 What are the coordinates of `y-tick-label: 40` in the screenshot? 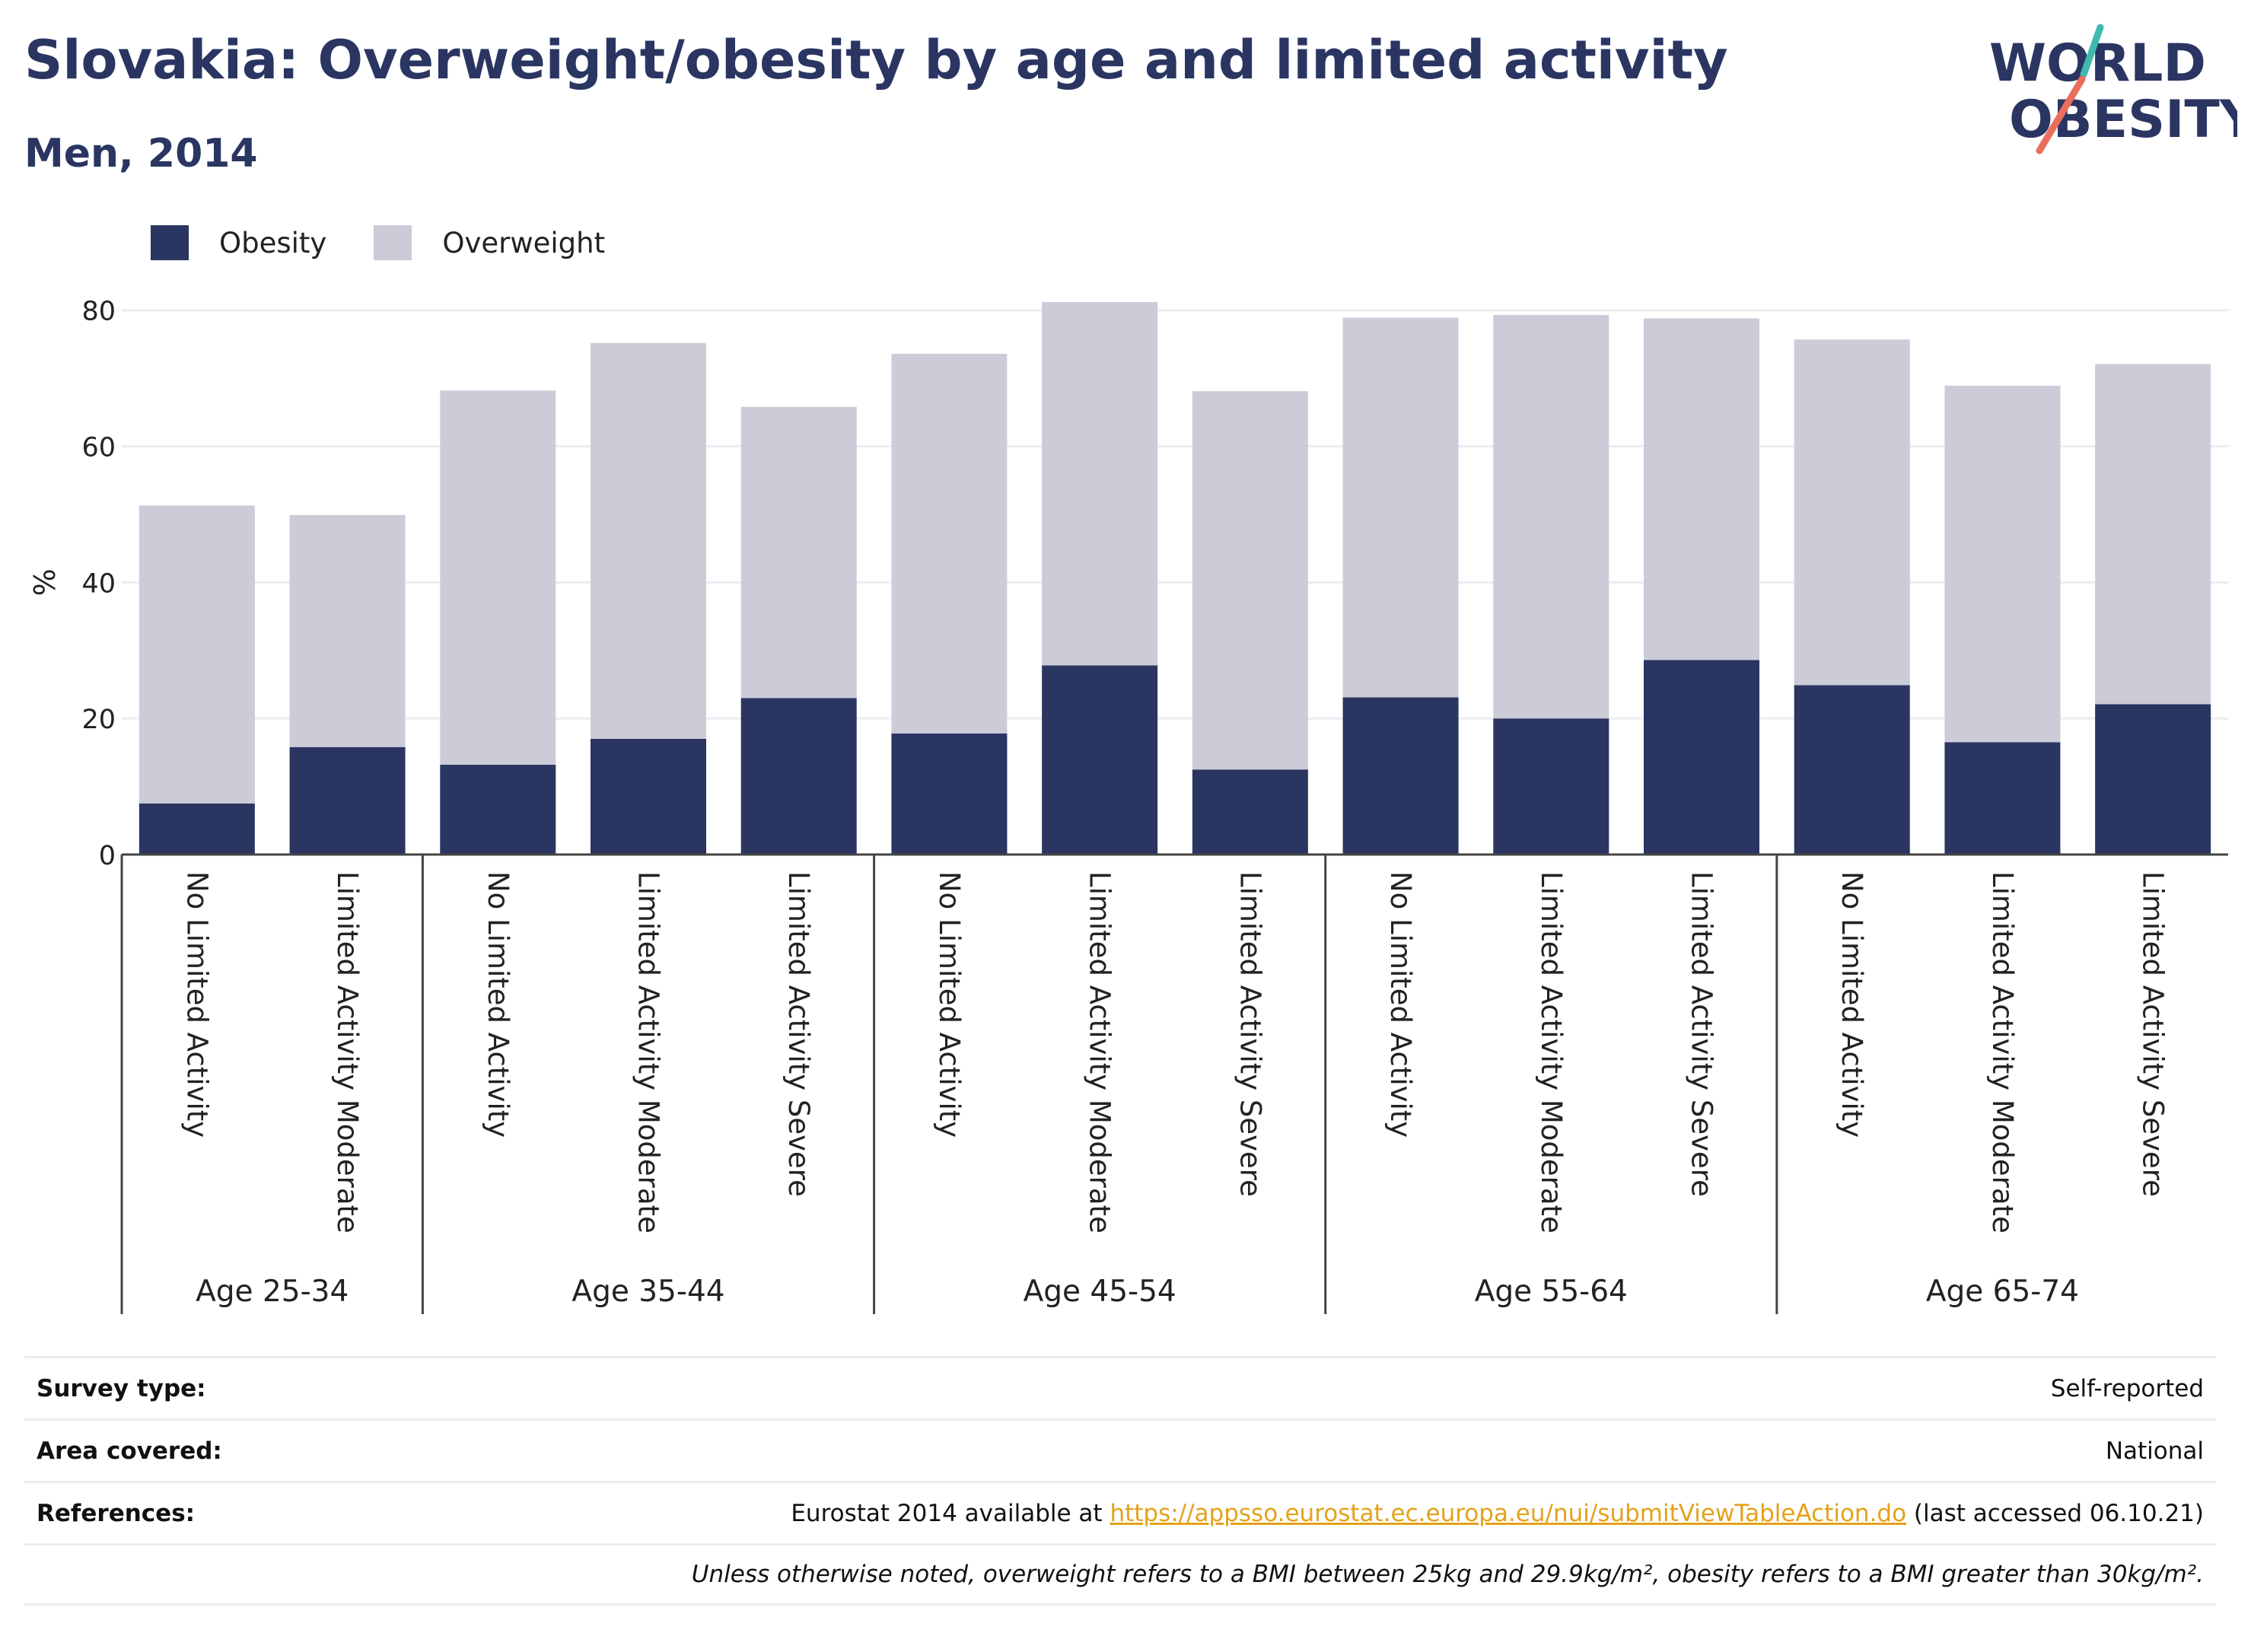 It's located at (98, 583).